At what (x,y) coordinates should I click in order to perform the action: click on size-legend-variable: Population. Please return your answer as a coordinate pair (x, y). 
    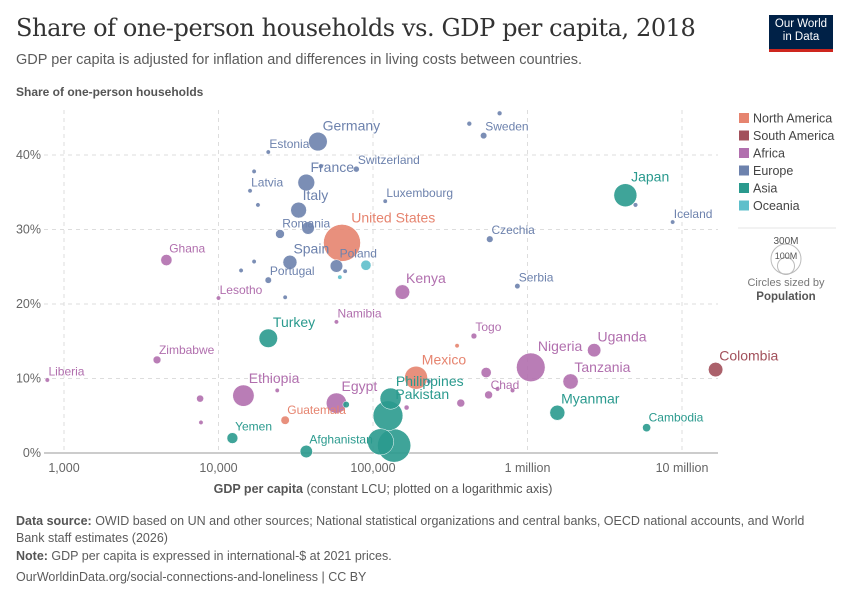
    Looking at the image, I should click on (785, 297).